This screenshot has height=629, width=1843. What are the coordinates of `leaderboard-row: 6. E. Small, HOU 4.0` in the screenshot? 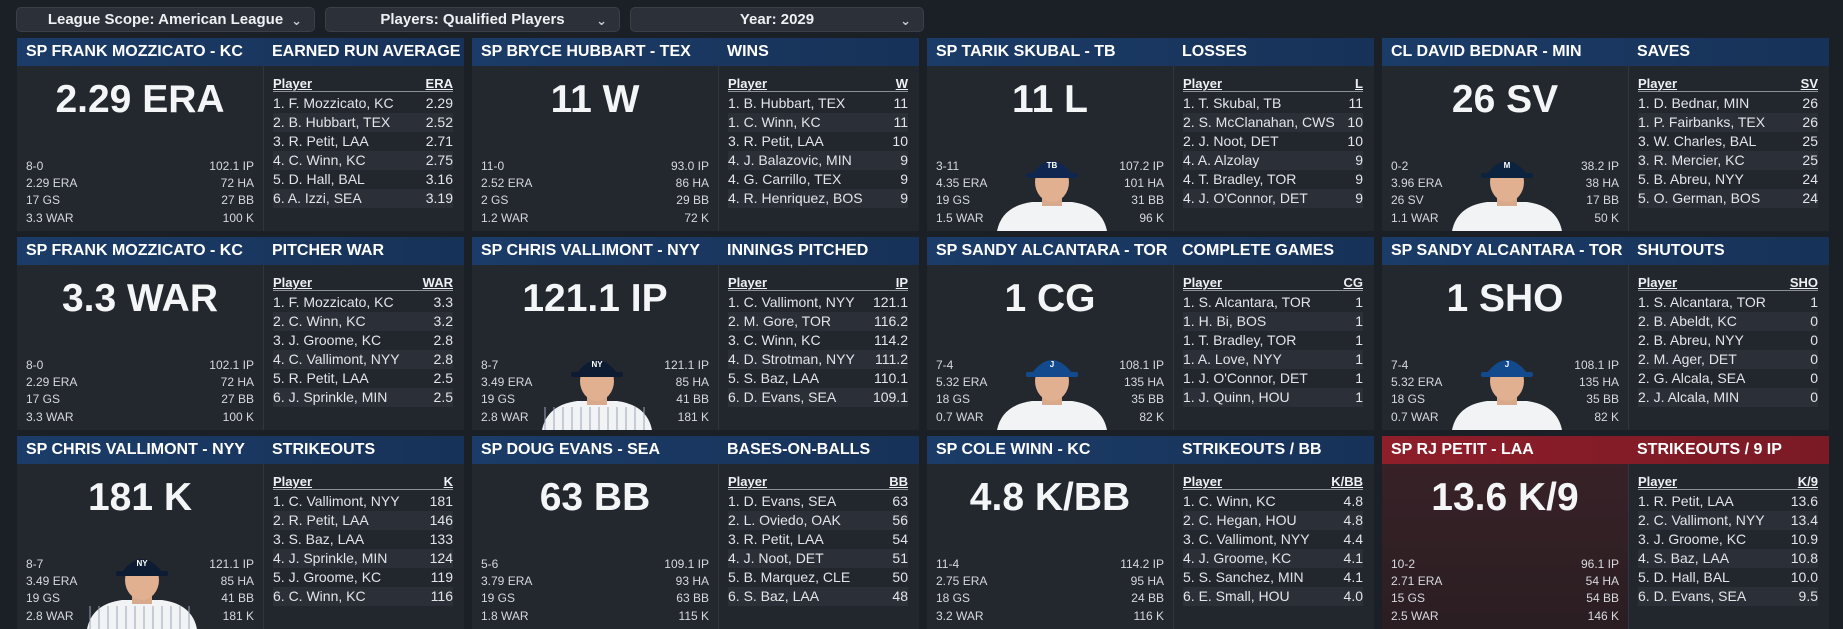 It's located at (1273, 596).